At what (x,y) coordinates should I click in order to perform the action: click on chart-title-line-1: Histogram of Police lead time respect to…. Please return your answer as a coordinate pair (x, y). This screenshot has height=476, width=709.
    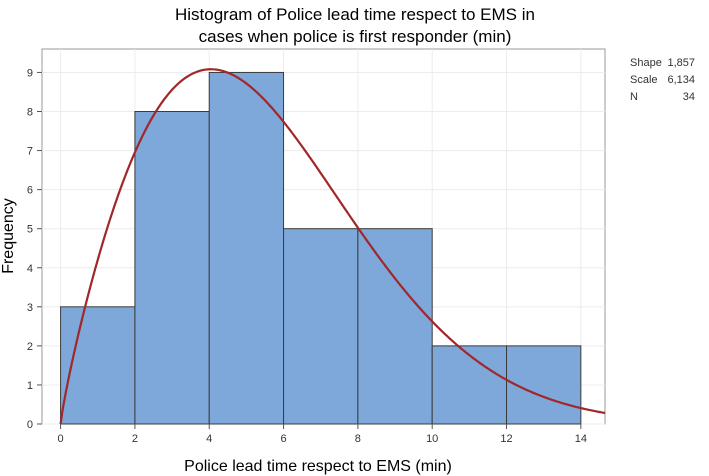
    Looking at the image, I should click on (355, 14).